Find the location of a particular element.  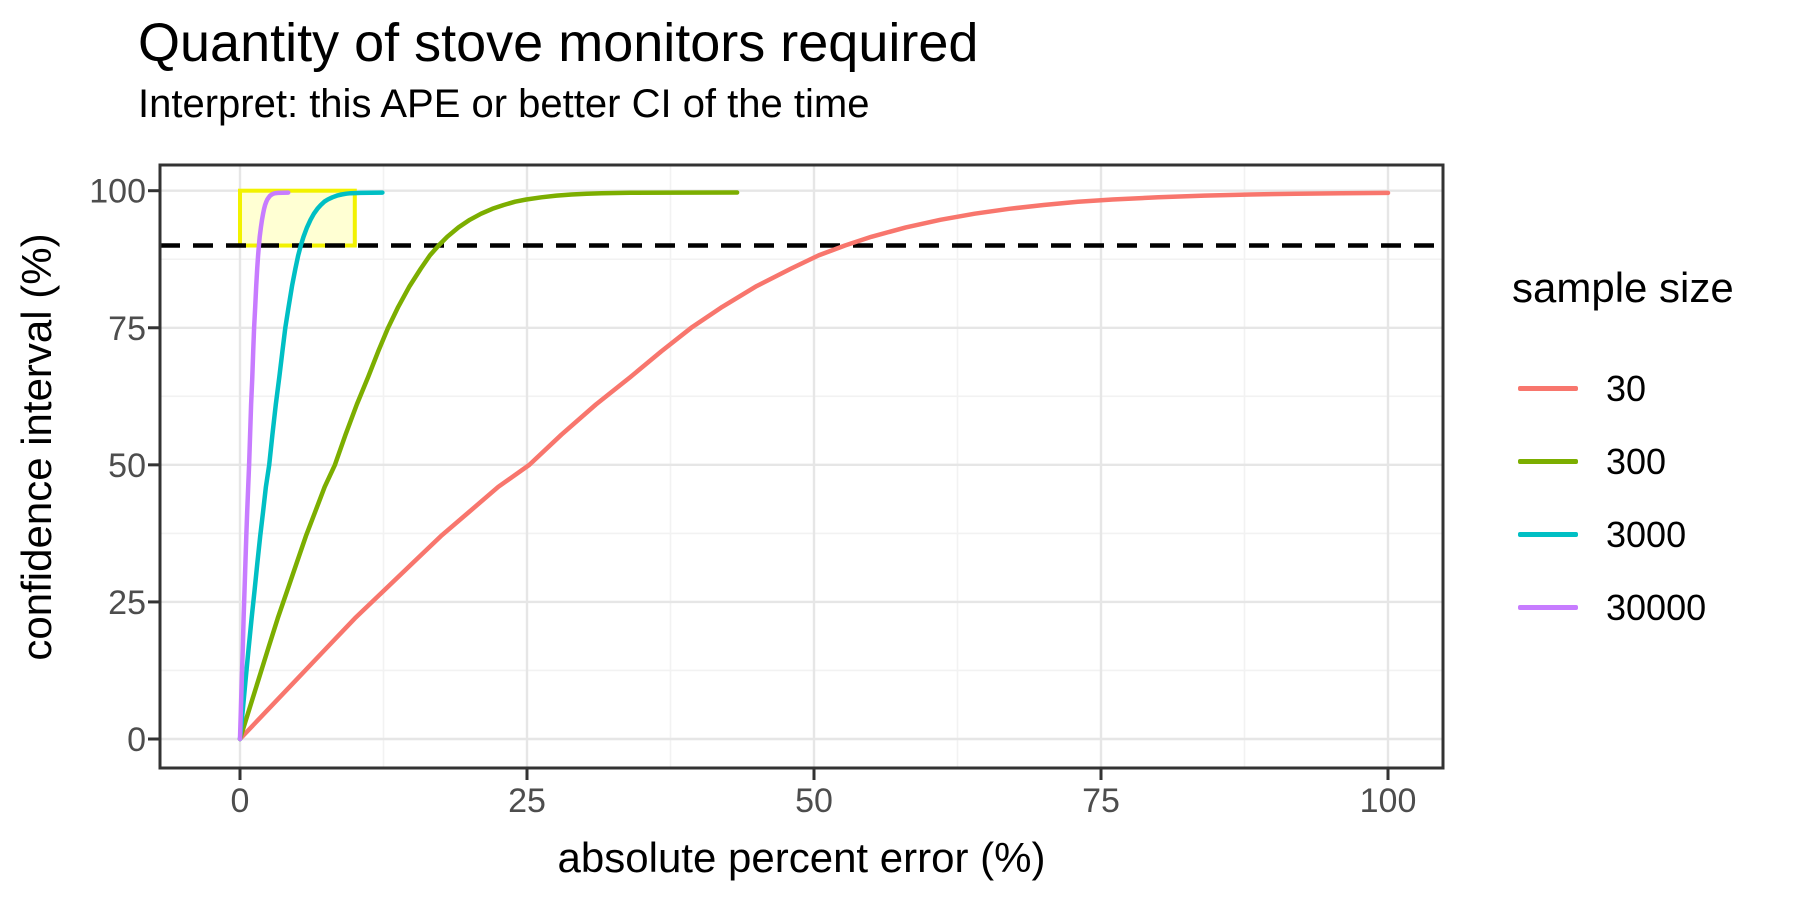

x-tick-label: 25 is located at coordinates (527, 801).